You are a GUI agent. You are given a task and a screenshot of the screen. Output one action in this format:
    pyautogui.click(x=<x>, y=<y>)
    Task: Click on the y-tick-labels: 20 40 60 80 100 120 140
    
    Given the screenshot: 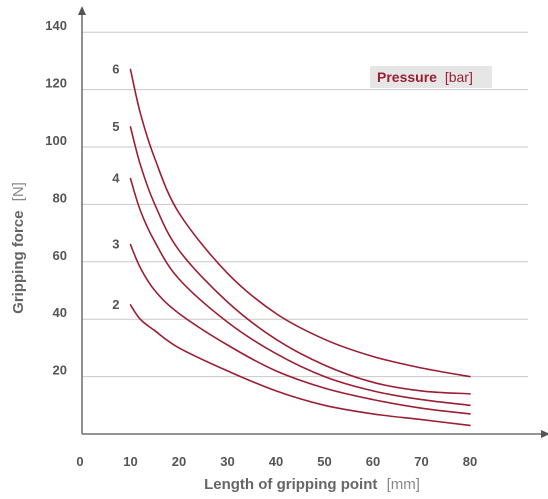 What is the action you would take?
    pyautogui.click(x=56, y=197)
    